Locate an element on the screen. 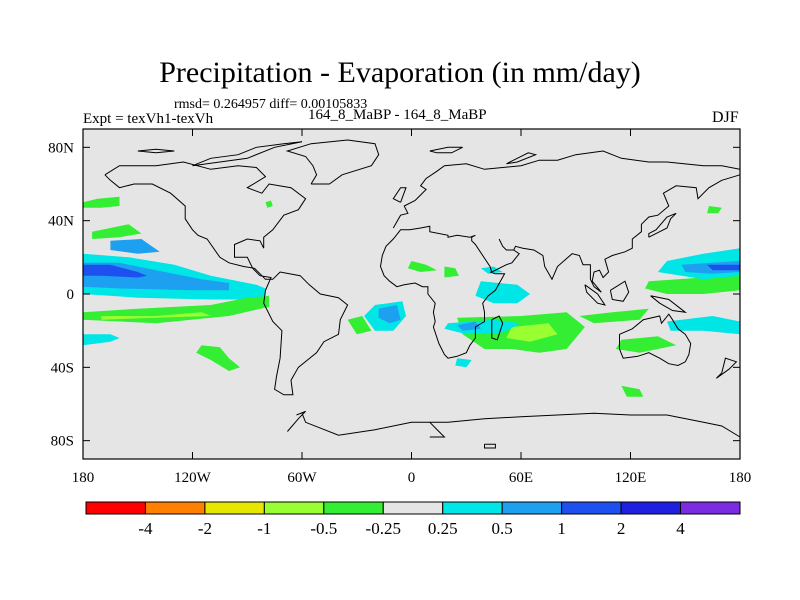 This screenshot has width=800, height=600. x-tick-label: 60W is located at coordinates (302, 478).